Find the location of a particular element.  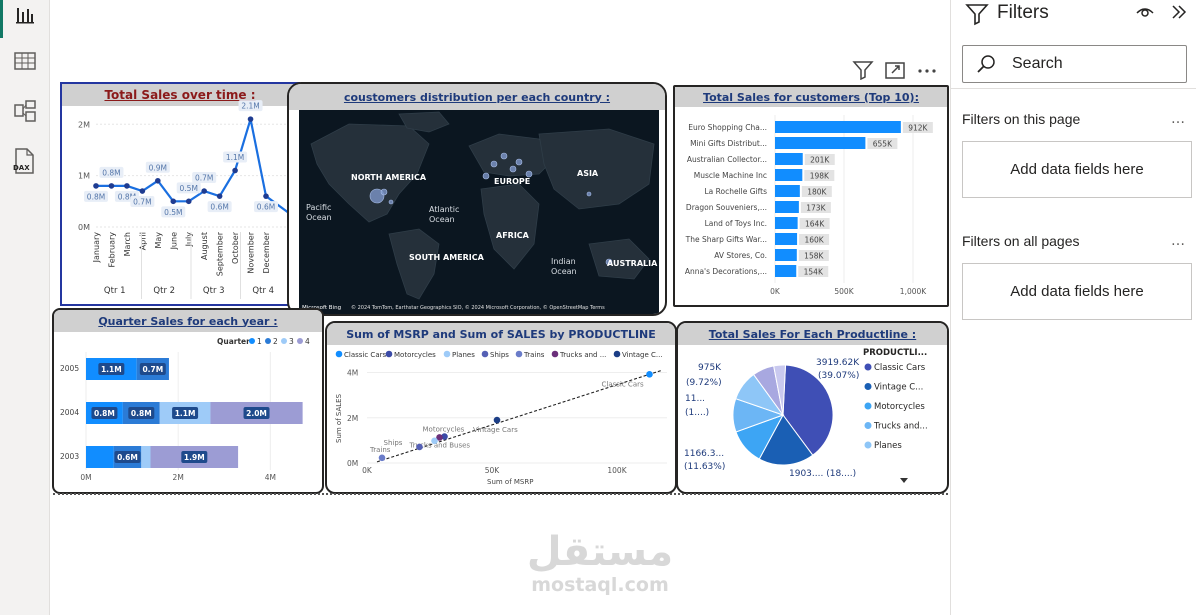

point-label: Ships is located at coordinates (393, 443).